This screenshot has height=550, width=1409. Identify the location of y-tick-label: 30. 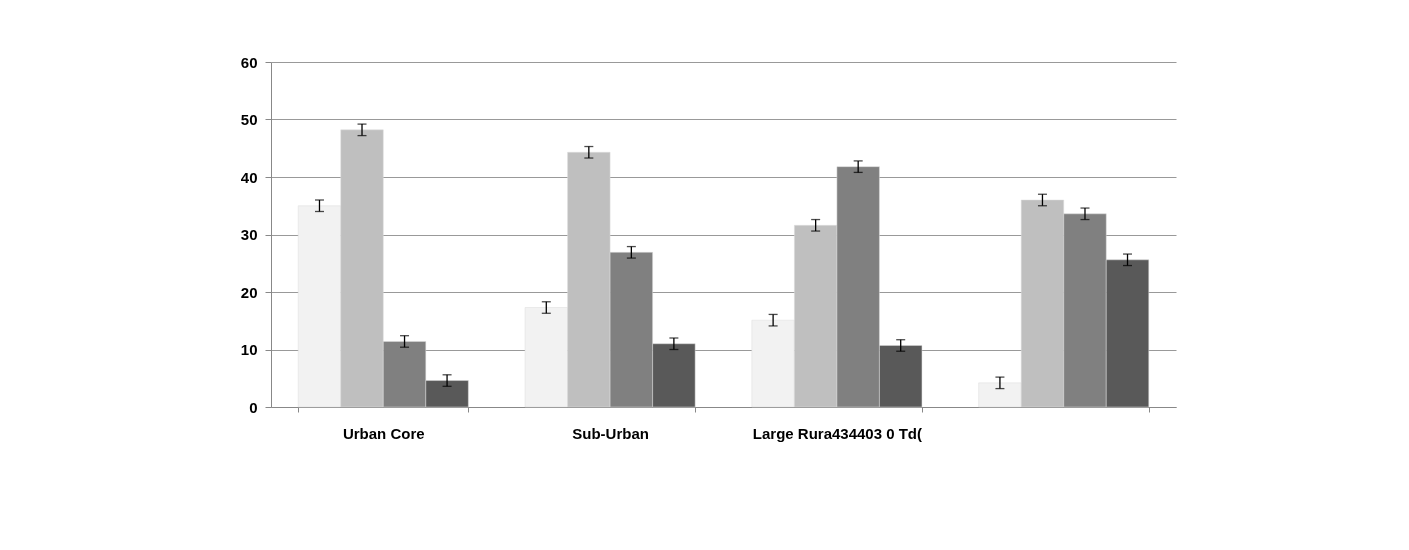
(249, 234).